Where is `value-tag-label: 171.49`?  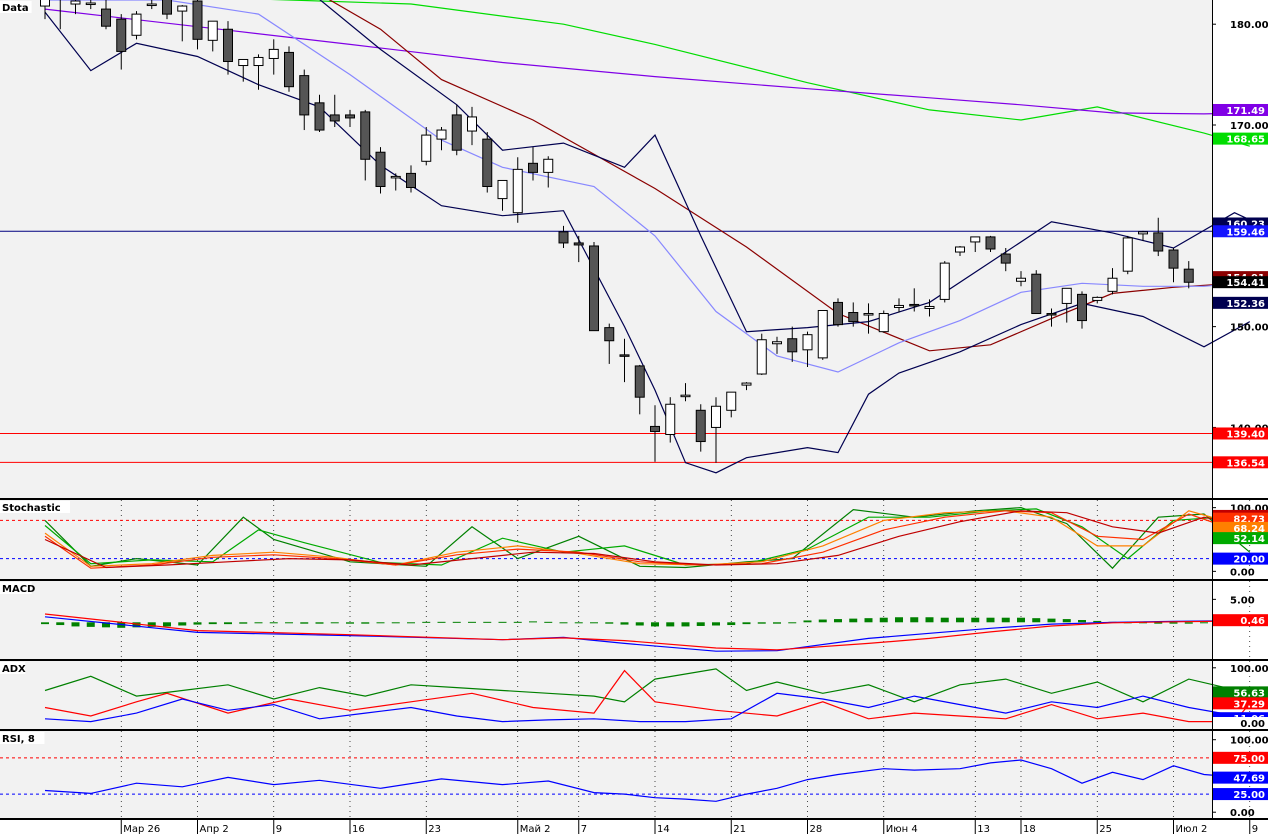 value-tag-label: 171.49 is located at coordinates (1245, 111).